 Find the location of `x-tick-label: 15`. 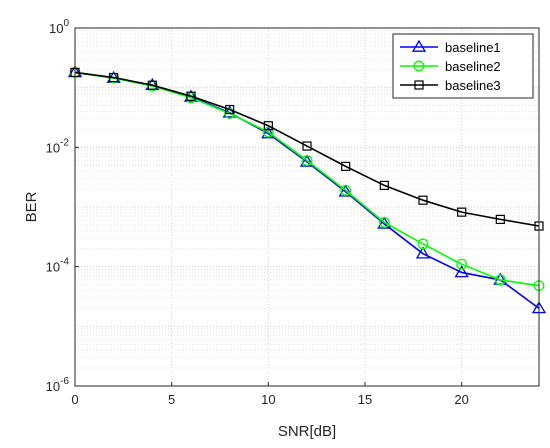

x-tick-label: 15 is located at coordinates (365, 399).